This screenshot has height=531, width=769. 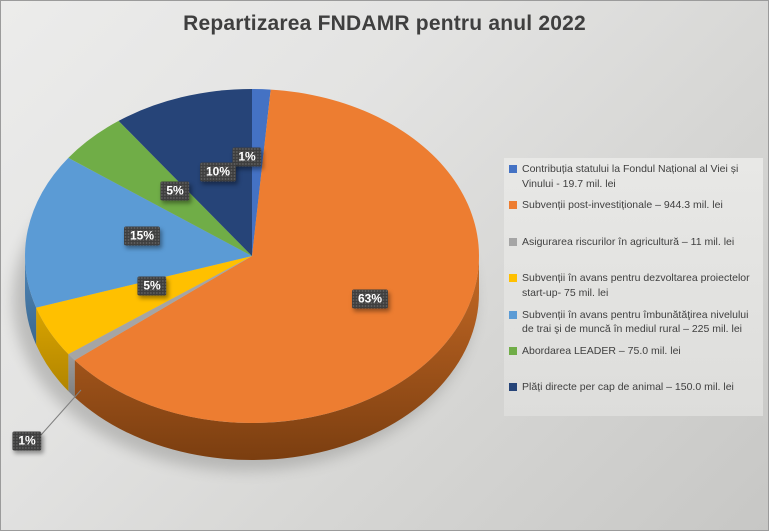 I want to click on pie-slice-contributia-statului-fondul-viei-vinului, so click(x=261, y=172).